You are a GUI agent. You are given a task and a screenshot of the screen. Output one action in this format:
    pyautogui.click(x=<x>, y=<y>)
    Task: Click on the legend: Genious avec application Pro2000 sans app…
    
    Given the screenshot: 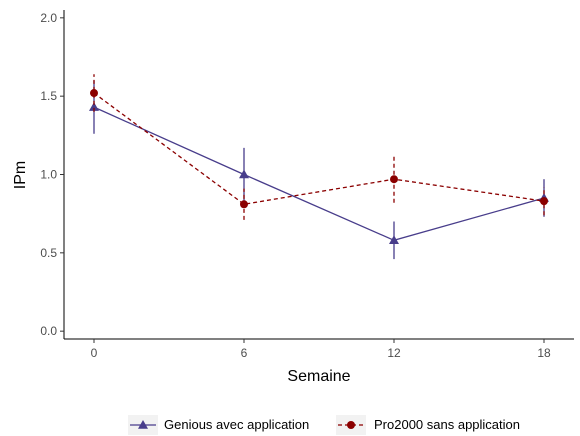 What is the action you would take?
    pyautogui.click(x=324, y=425)
    